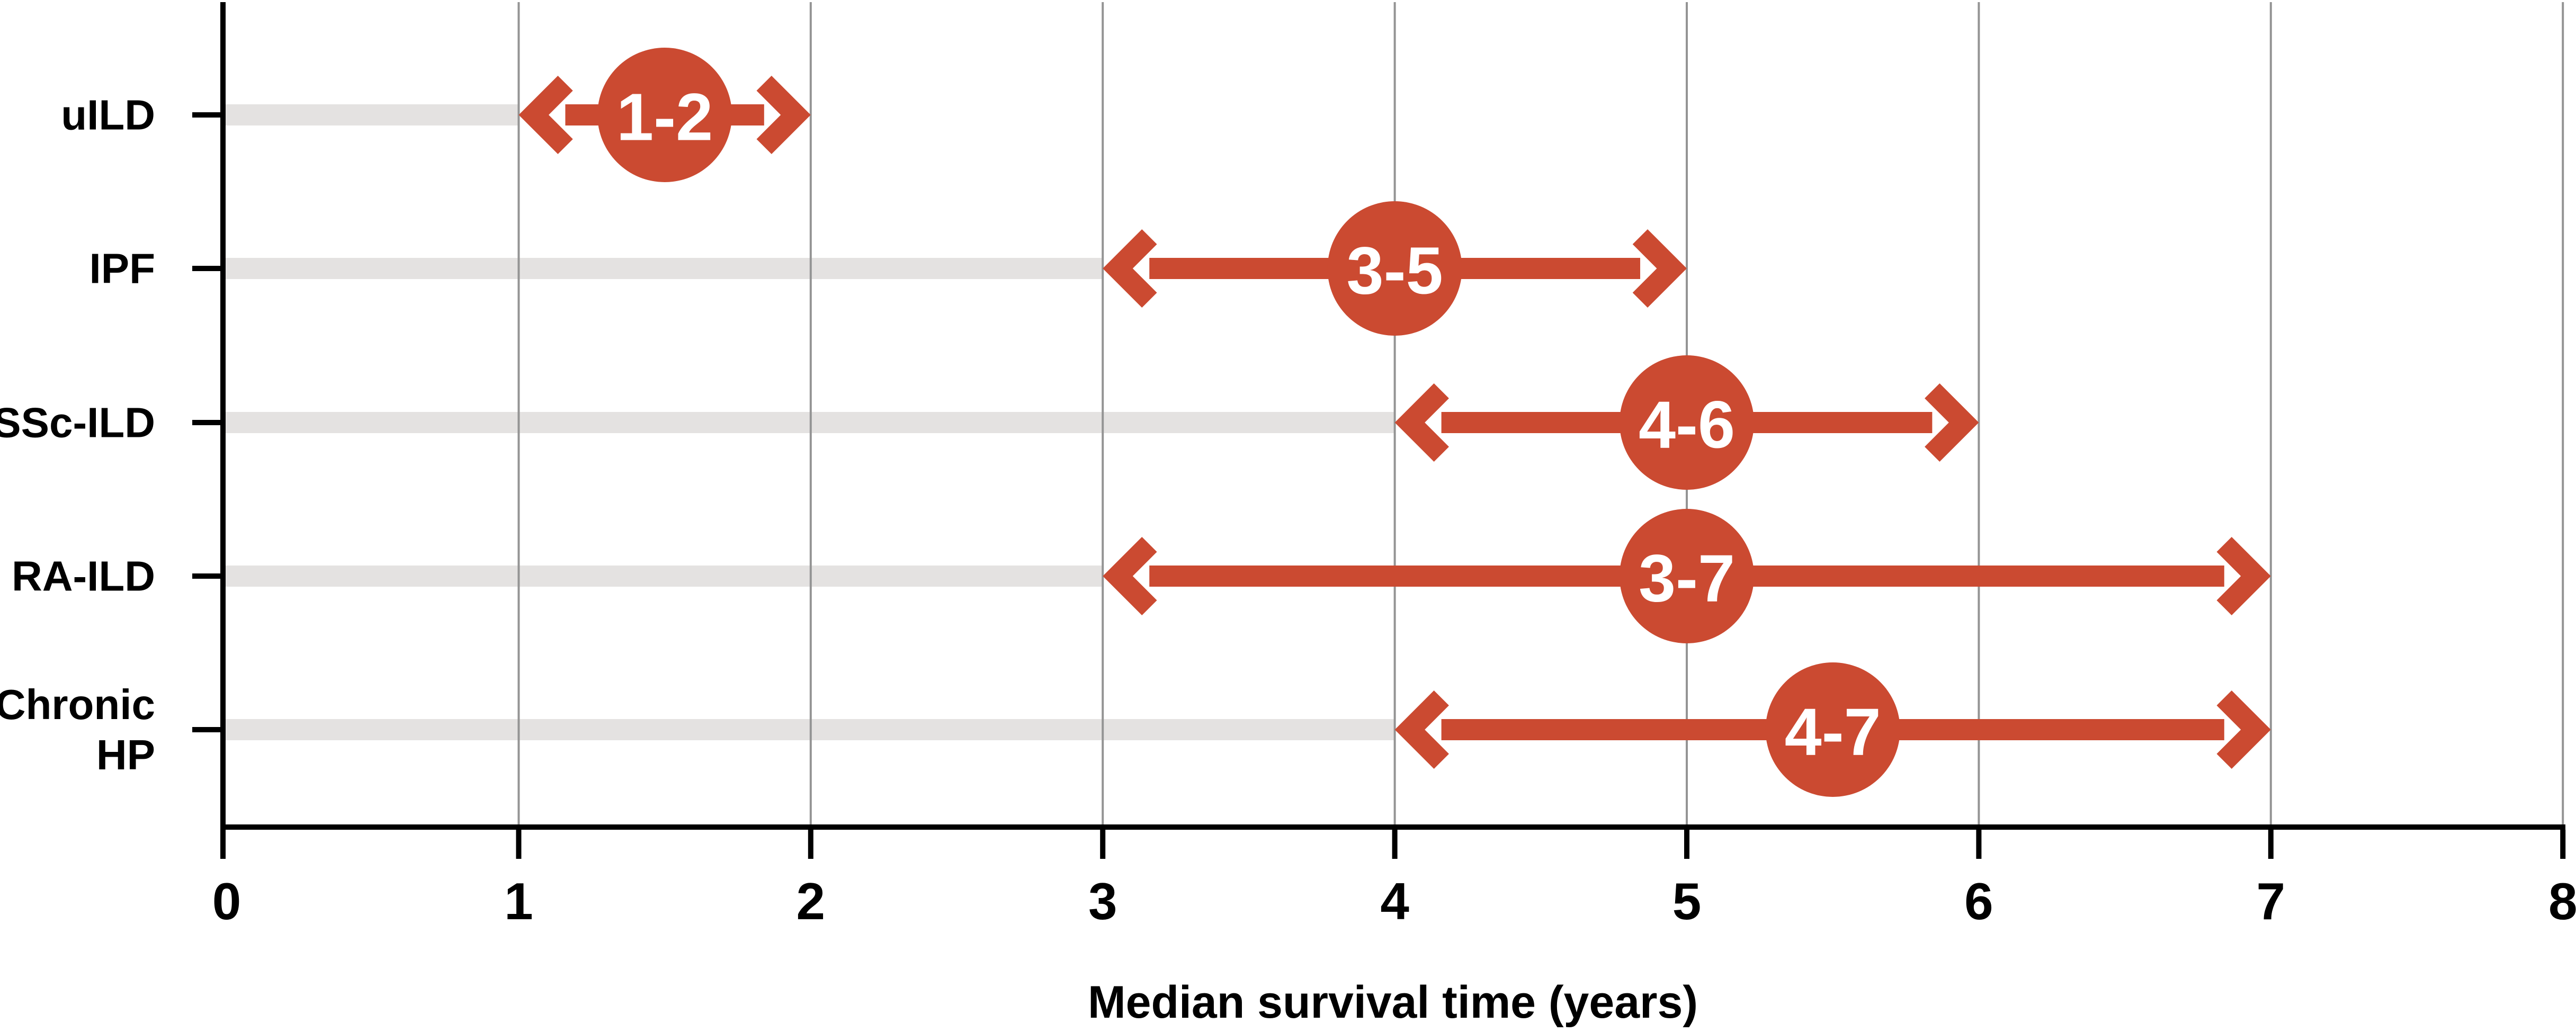  What do you see at coordinates (1392, 827) in the screenshot?
I see `x-axis` at bounding box center [1392, 827].